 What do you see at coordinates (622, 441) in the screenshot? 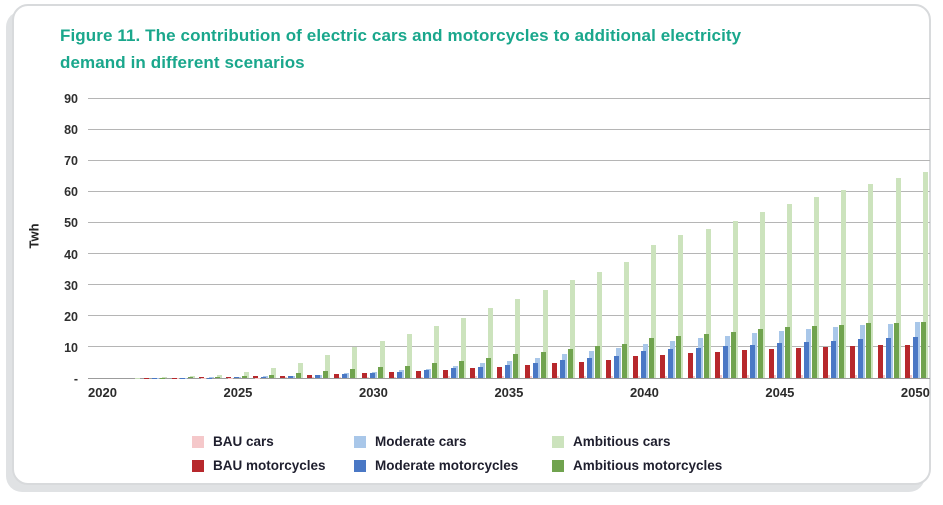
I see `legend-label: Ambitious cars` at bounding box center [622, 441].